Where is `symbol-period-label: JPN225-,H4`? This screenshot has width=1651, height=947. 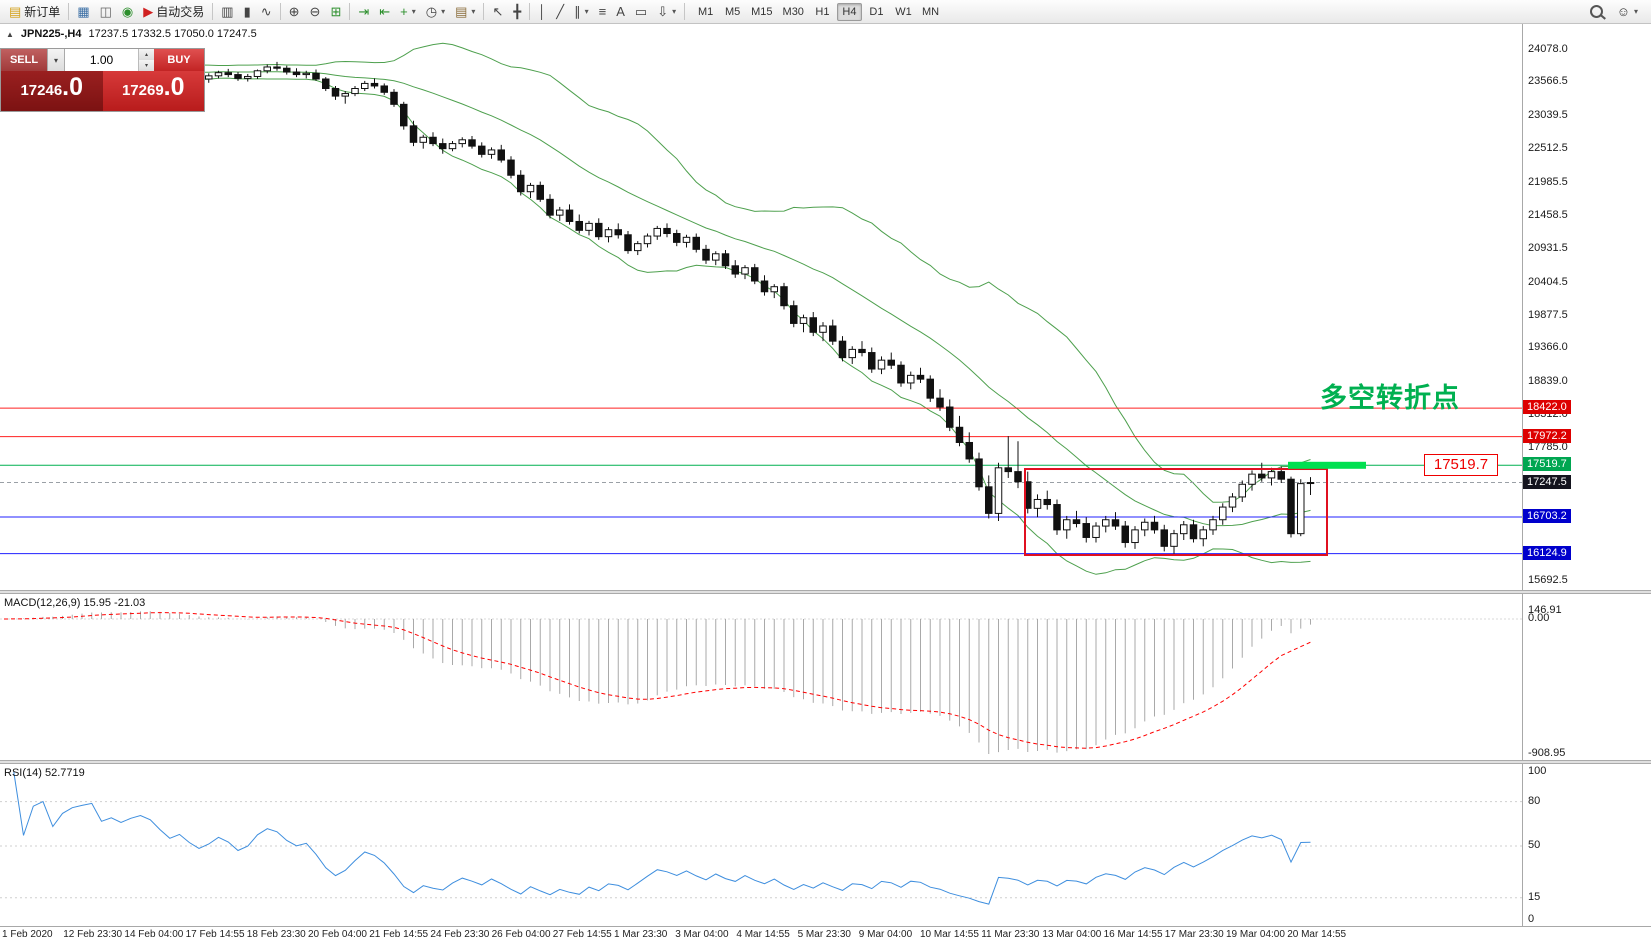 symbol-period-label: JPN225-,H4 is located at coordinates (51, 34).